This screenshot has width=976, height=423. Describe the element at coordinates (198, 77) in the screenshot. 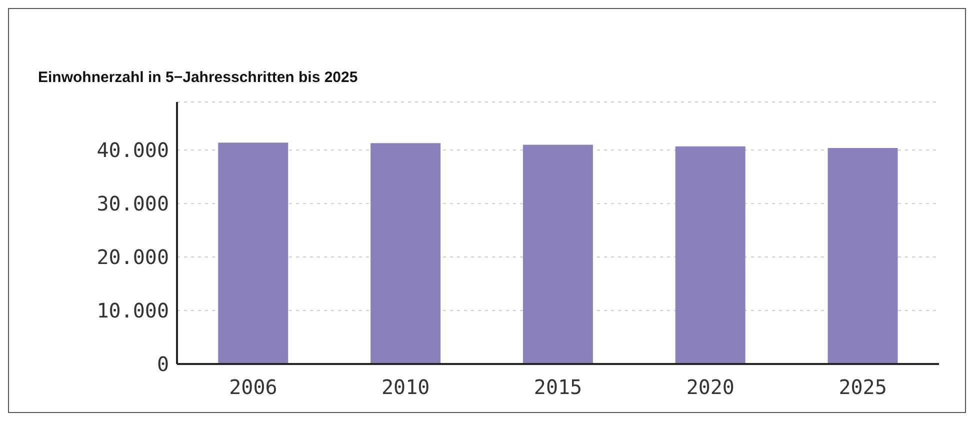

I see `chart-title: Einwohnerzahl in 5−Jahresschritten bis 2025` at that location.